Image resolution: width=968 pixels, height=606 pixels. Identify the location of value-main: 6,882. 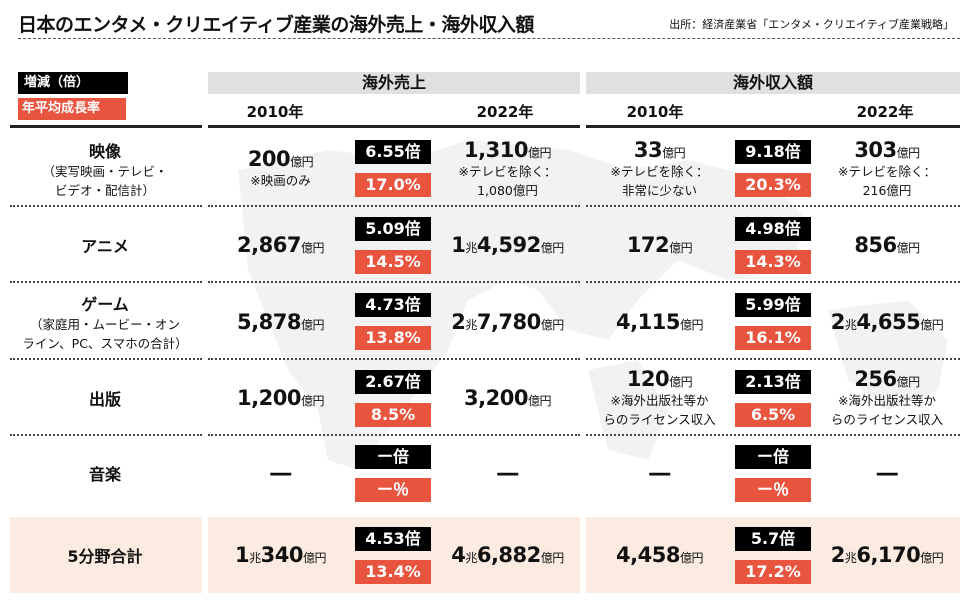
(508, 555).